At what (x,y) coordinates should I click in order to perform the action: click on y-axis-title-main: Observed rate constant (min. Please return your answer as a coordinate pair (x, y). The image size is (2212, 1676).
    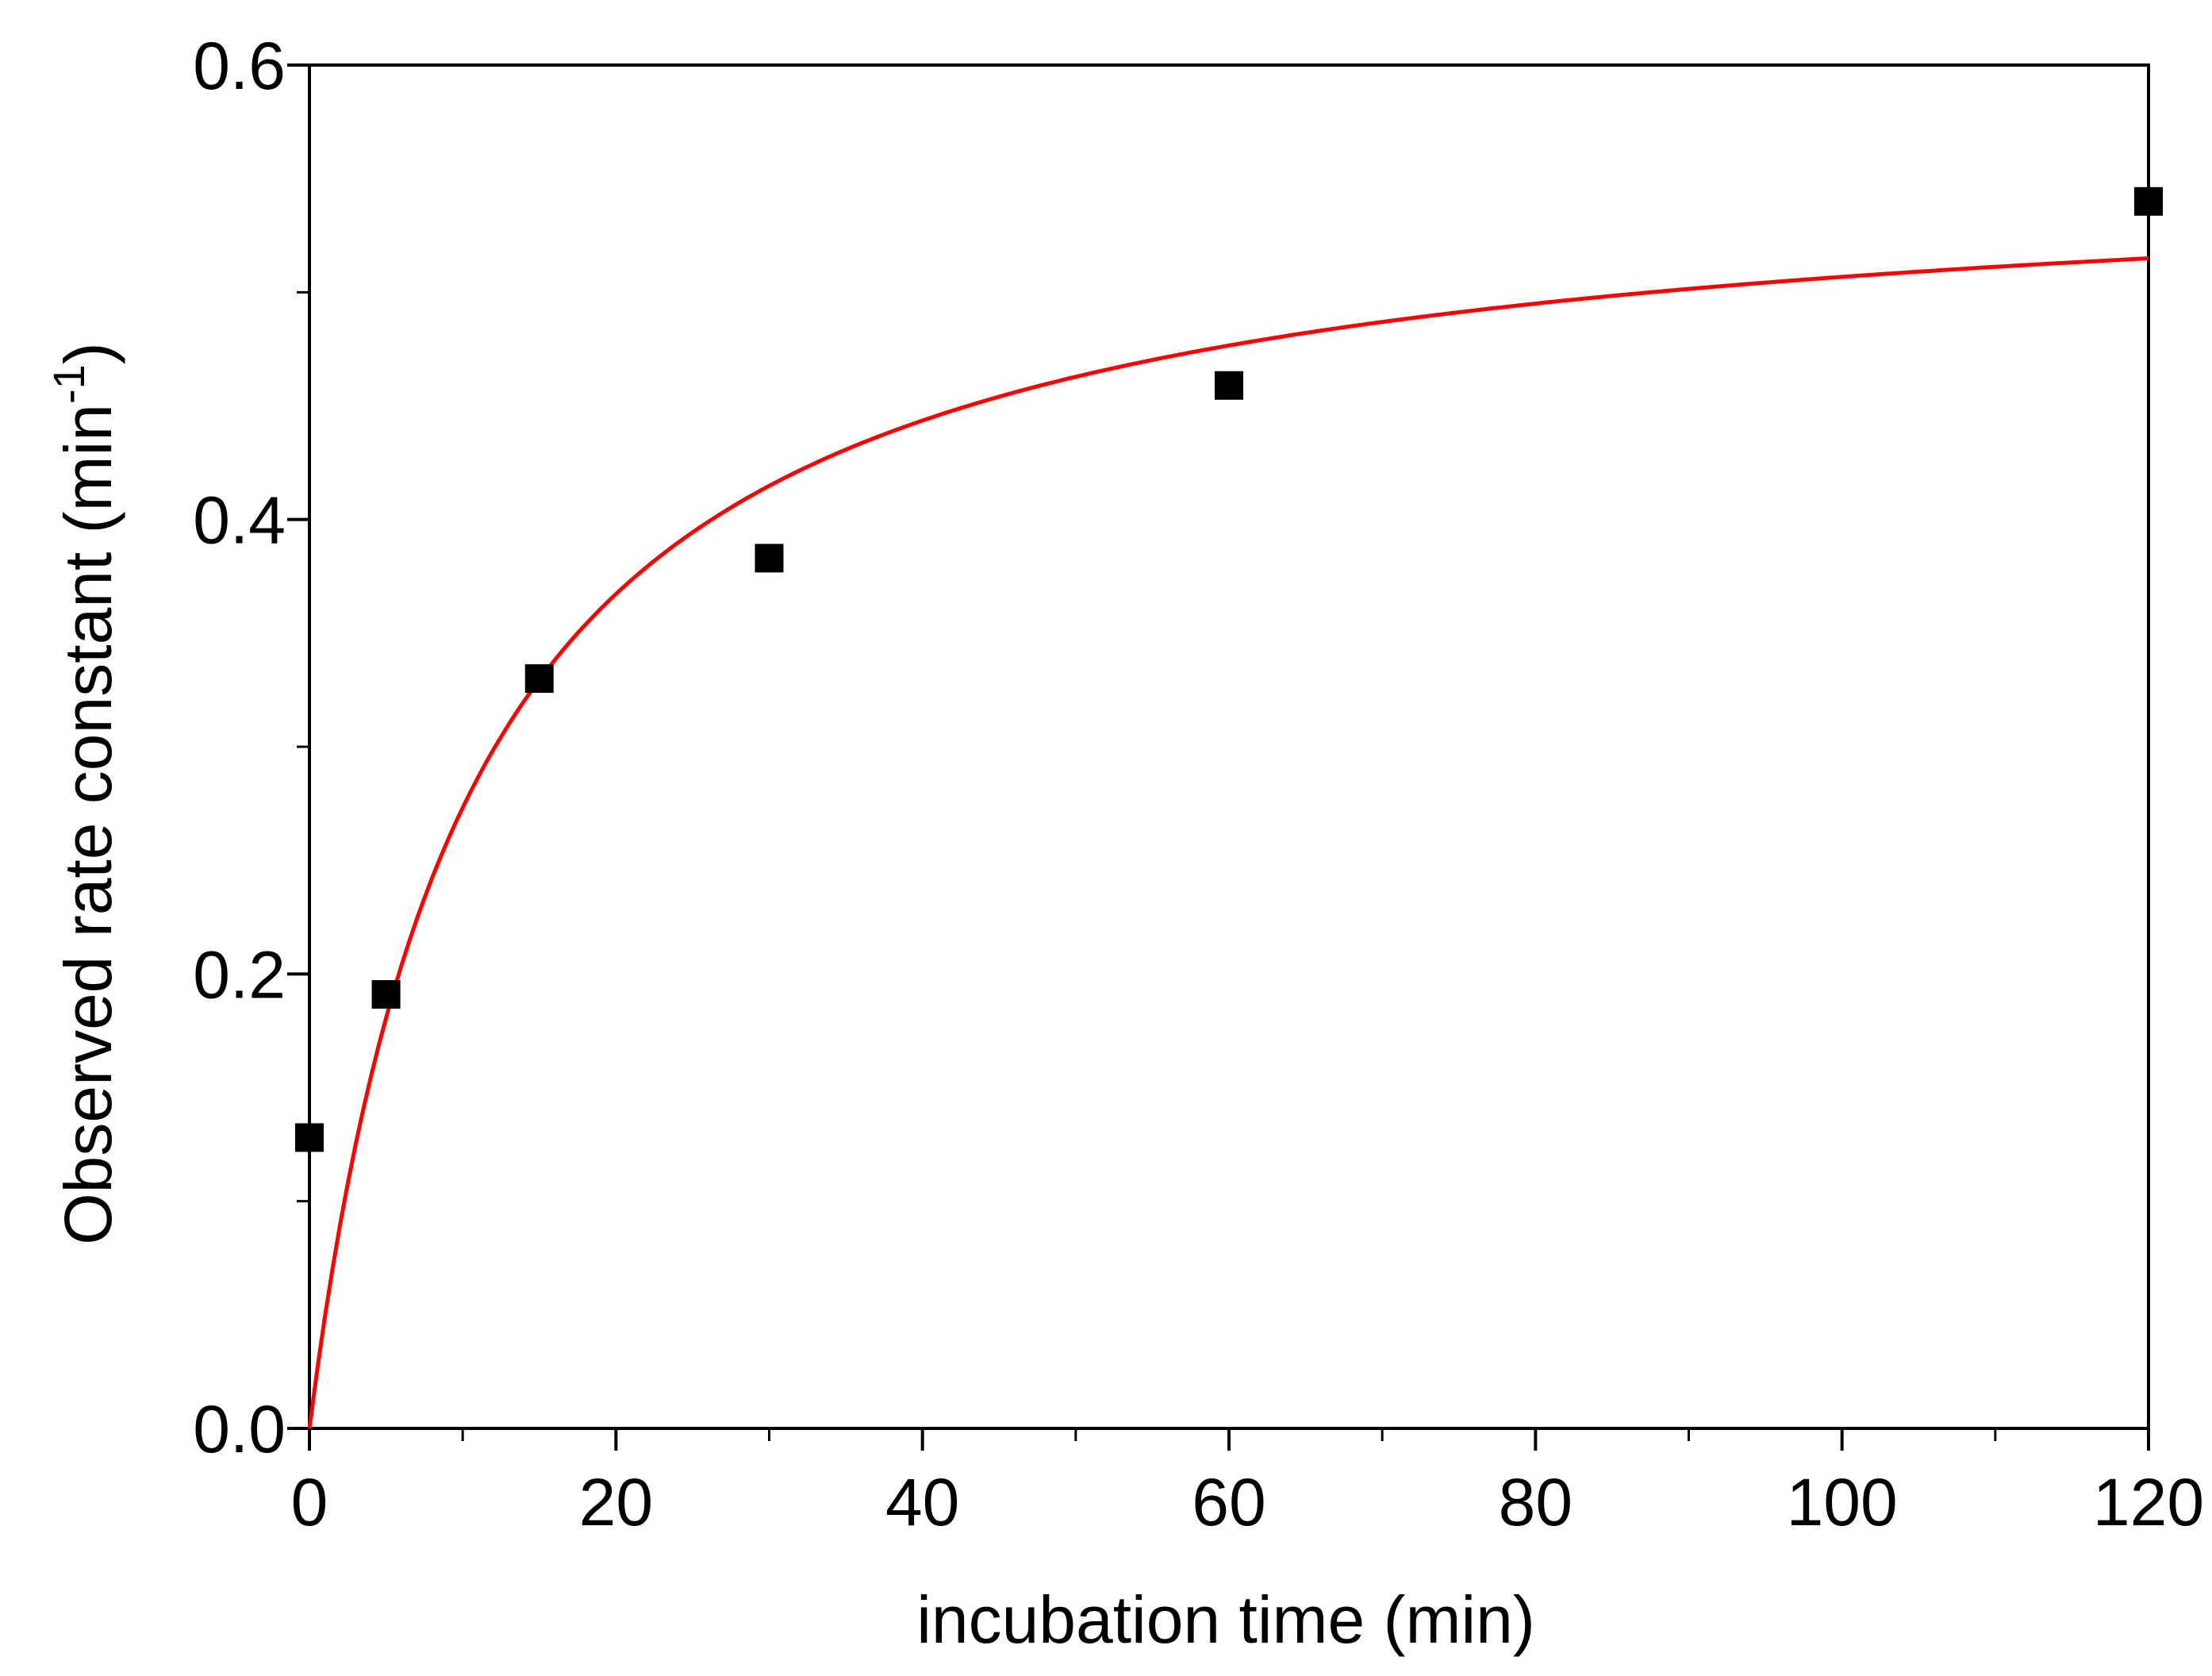
    Looking at the image, I should click on (88, 824).